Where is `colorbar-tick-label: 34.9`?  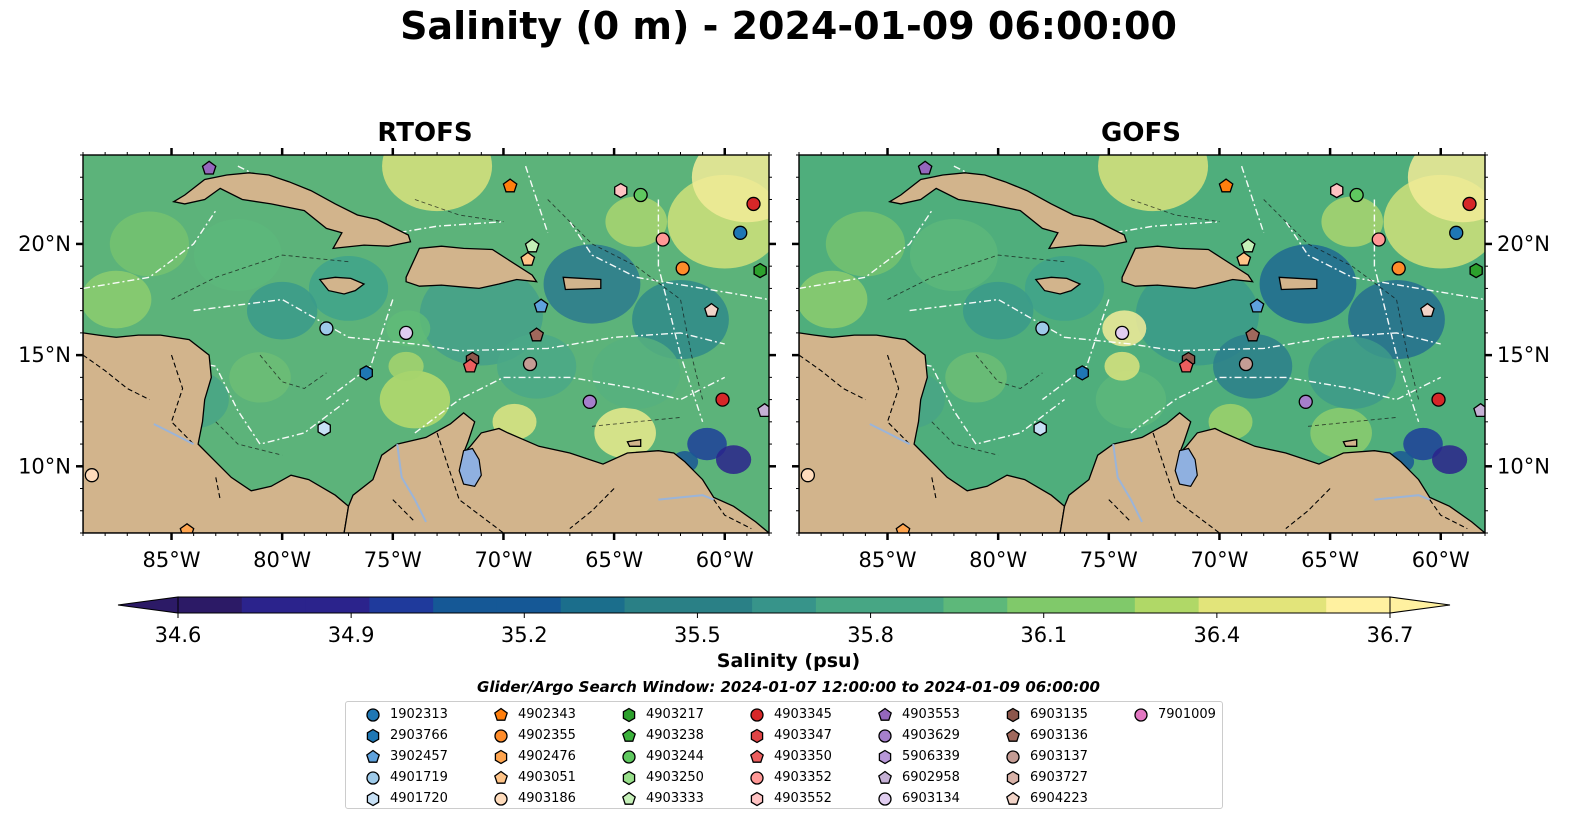 colorbar-tick-label: 34.9 is located at coordinates (351, 635).